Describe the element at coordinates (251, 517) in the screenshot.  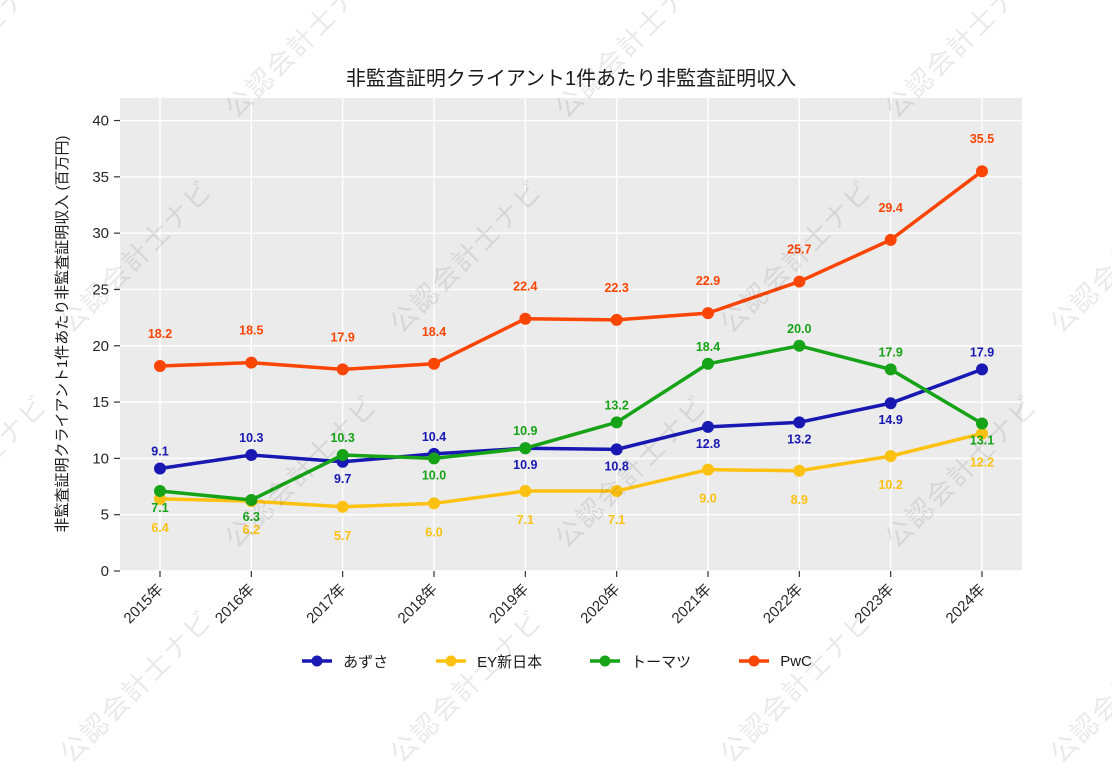
I see `data-label: 6.3` at that location.